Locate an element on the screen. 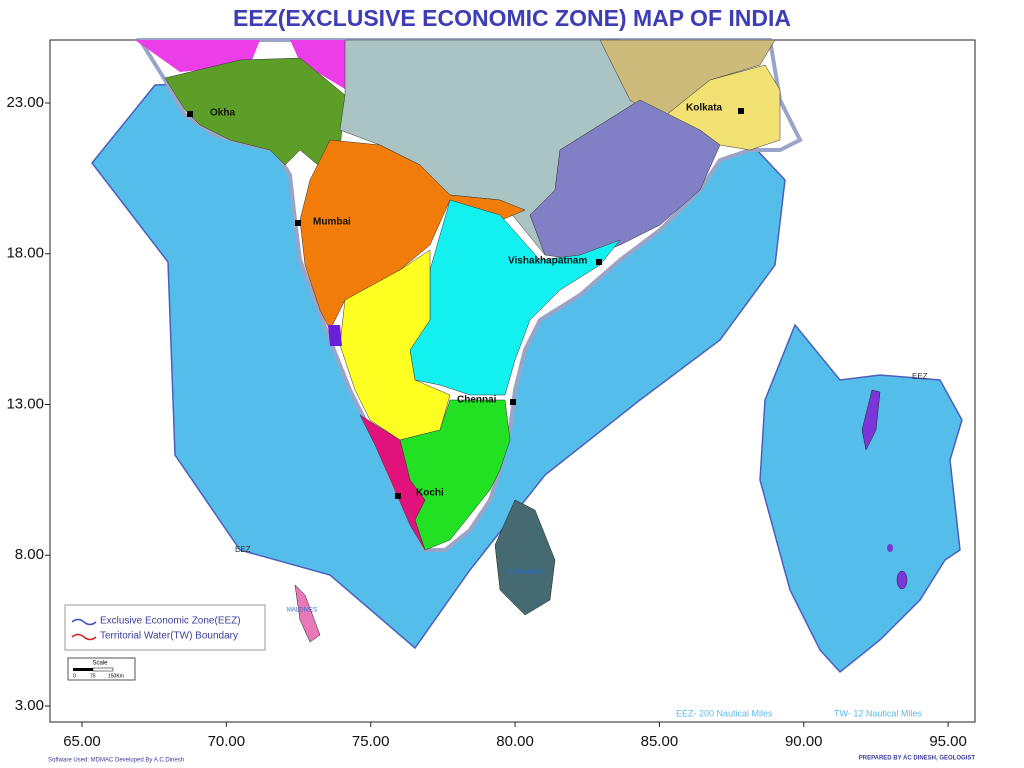  region-odisha is located at coordinates (625, 180).